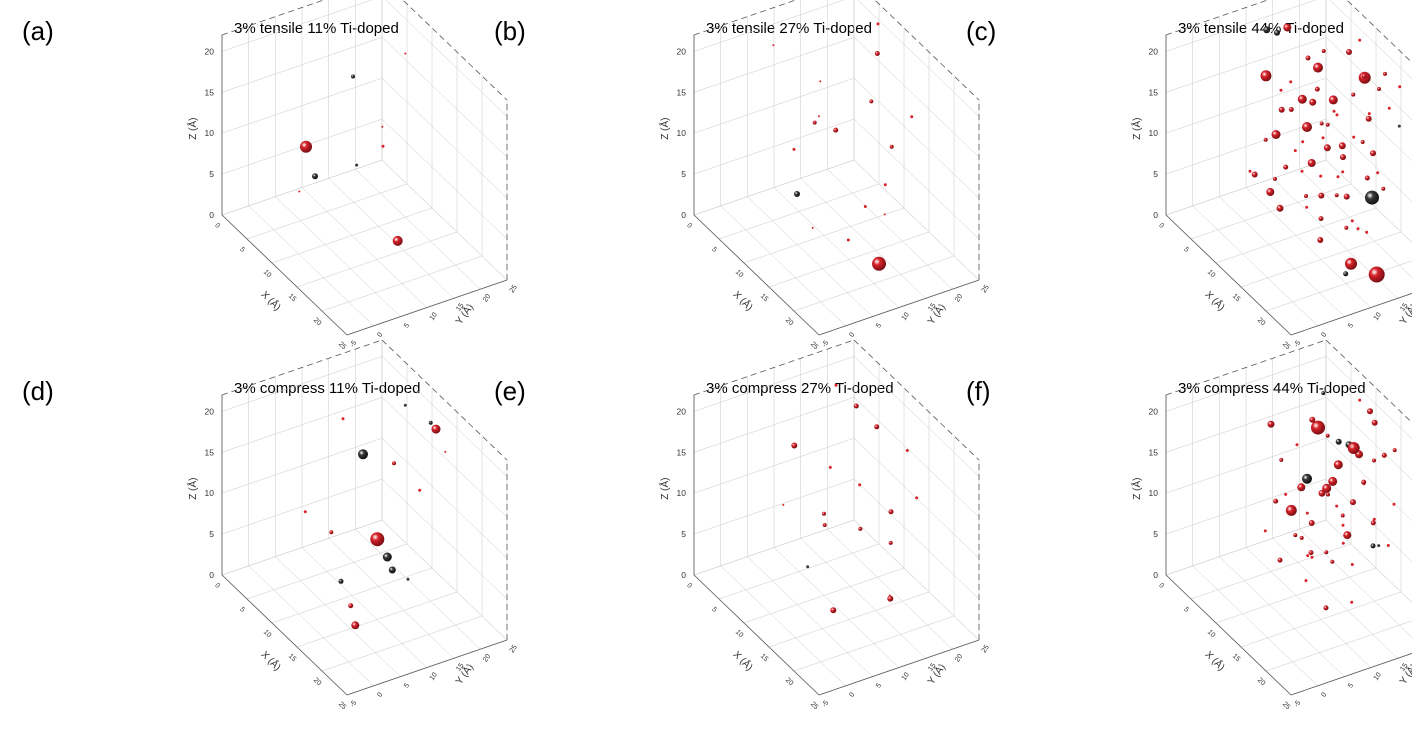 The width and height of the screenshot is (1412, 730). Describe the element at coordinates (981, 31) in the screenshot. I see `panel-letter: (c)` at that location.